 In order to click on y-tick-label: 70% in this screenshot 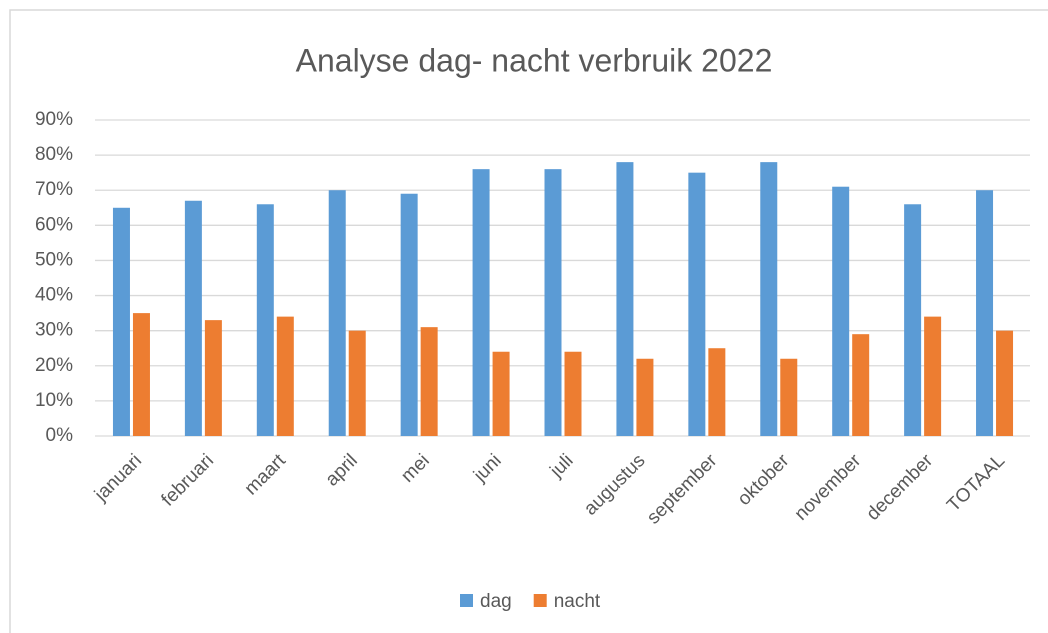, I will do `click(54, 189)`.